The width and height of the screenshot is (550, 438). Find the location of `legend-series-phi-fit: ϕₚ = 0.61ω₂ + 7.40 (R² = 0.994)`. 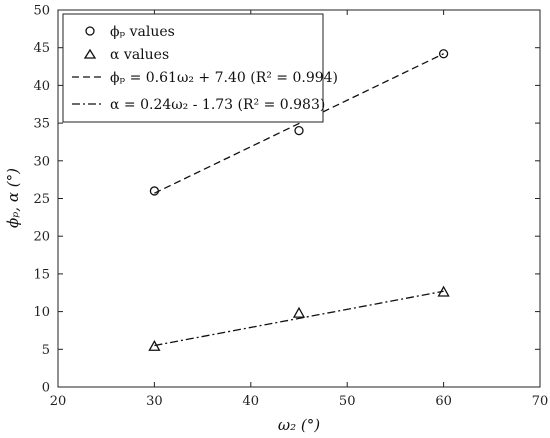

legend-series-phi-fit: ϕₚ = 0.61ω₂ + 7.40 (R² = 0.994) is located at coordinates (224, 78).